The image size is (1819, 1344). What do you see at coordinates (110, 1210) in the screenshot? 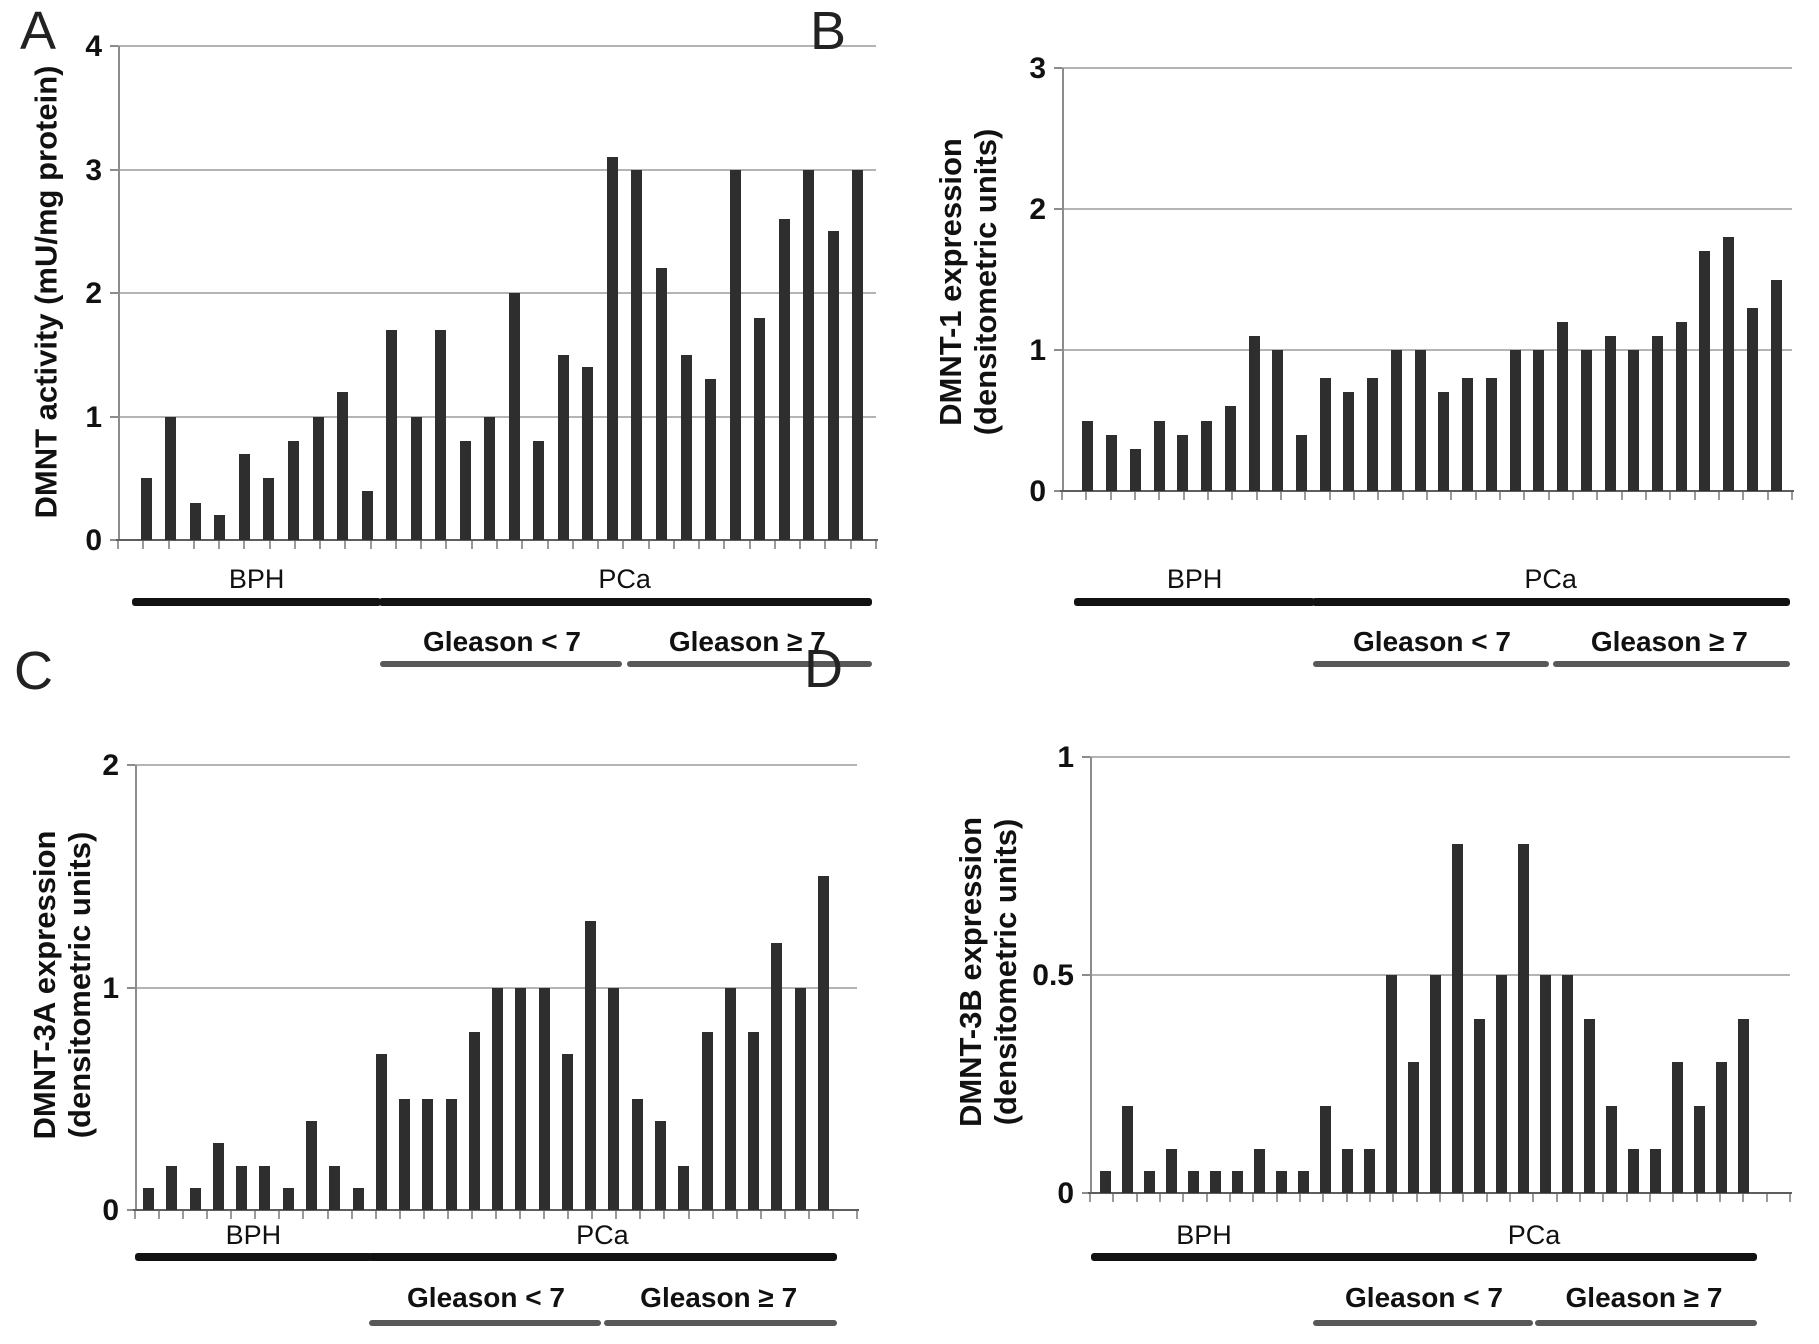
I see `y-tick-label-c: 0` at bounding box center [110, 1210].